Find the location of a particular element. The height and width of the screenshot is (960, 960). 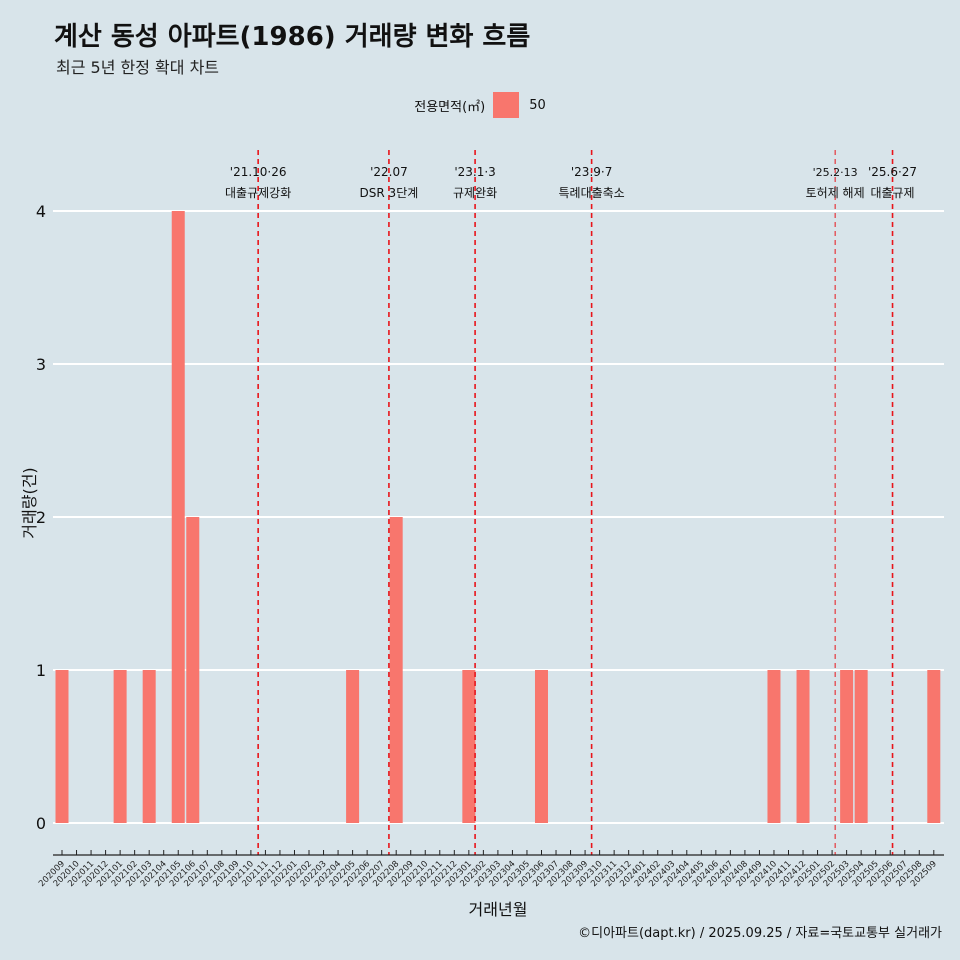

legend-title: 전용면적(㎡) is located at coordinates (450, 107).